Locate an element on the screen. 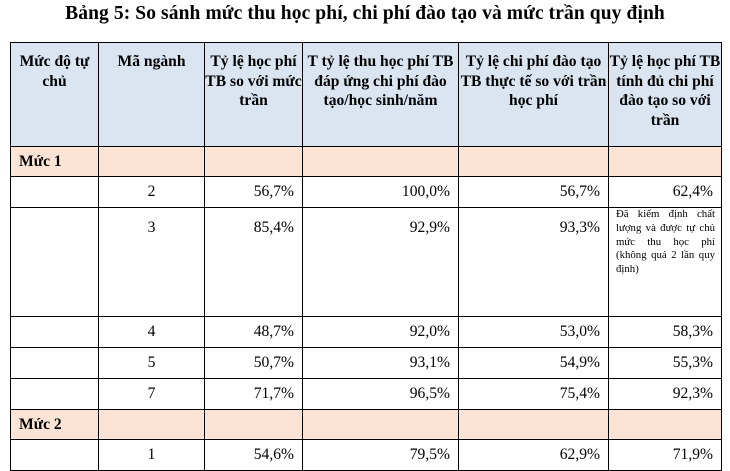 This screenshot has height=471, width=730. group-row-level-1: Mức 1 is located at coordinates (366, 161).